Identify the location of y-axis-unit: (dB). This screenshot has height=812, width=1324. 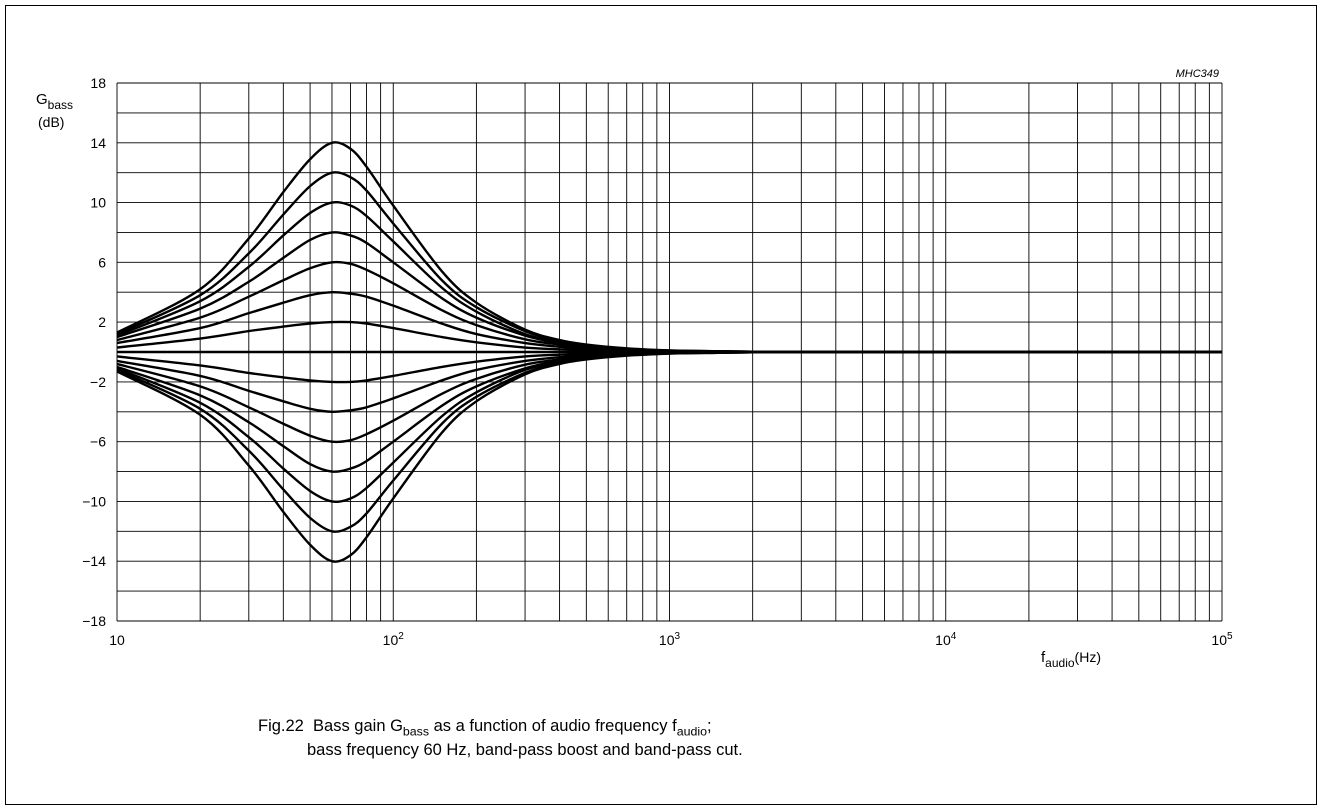
(51, 122).